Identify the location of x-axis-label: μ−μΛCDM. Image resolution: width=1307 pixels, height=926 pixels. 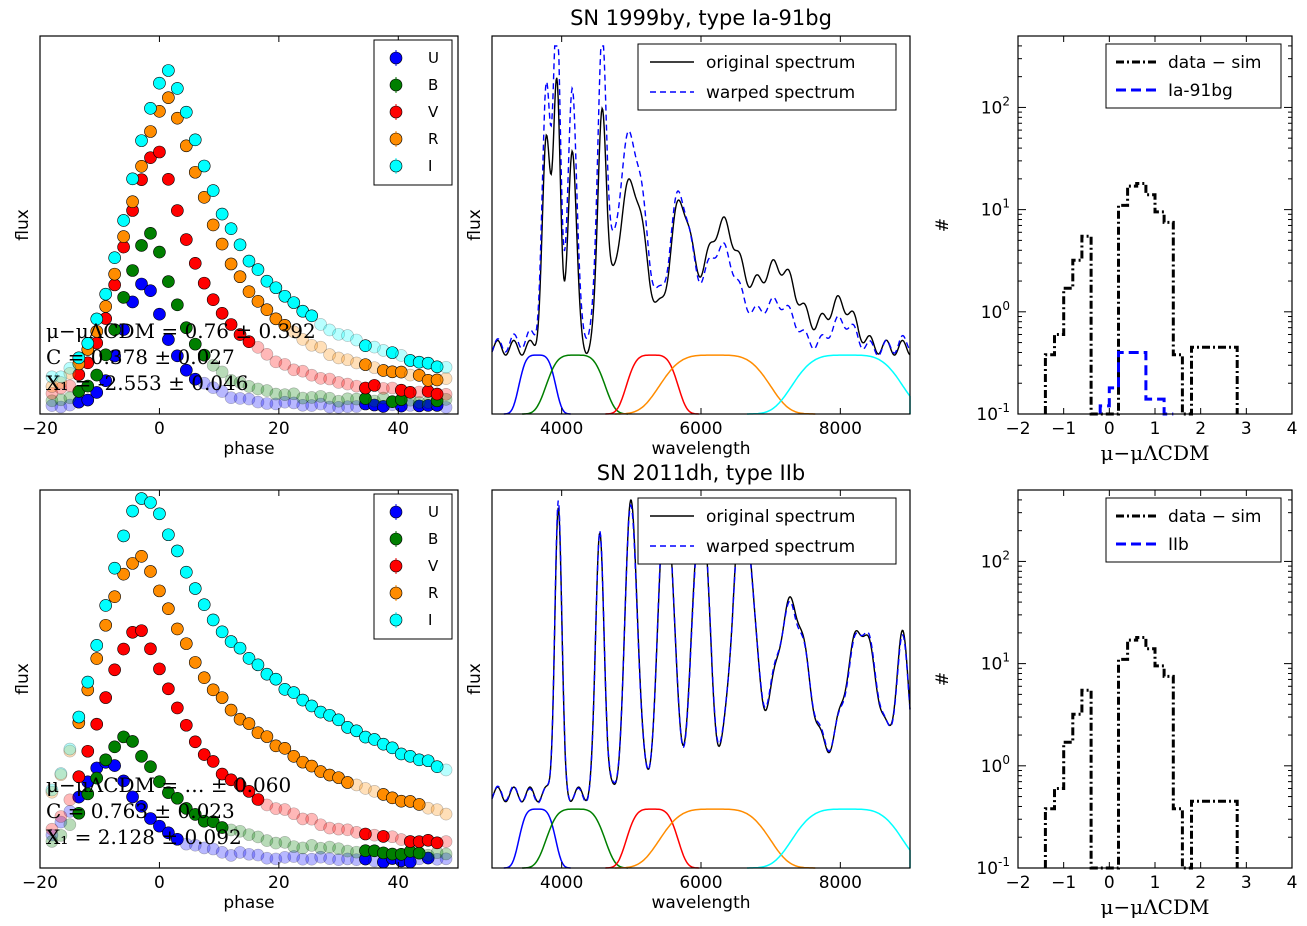
(1154, 453).